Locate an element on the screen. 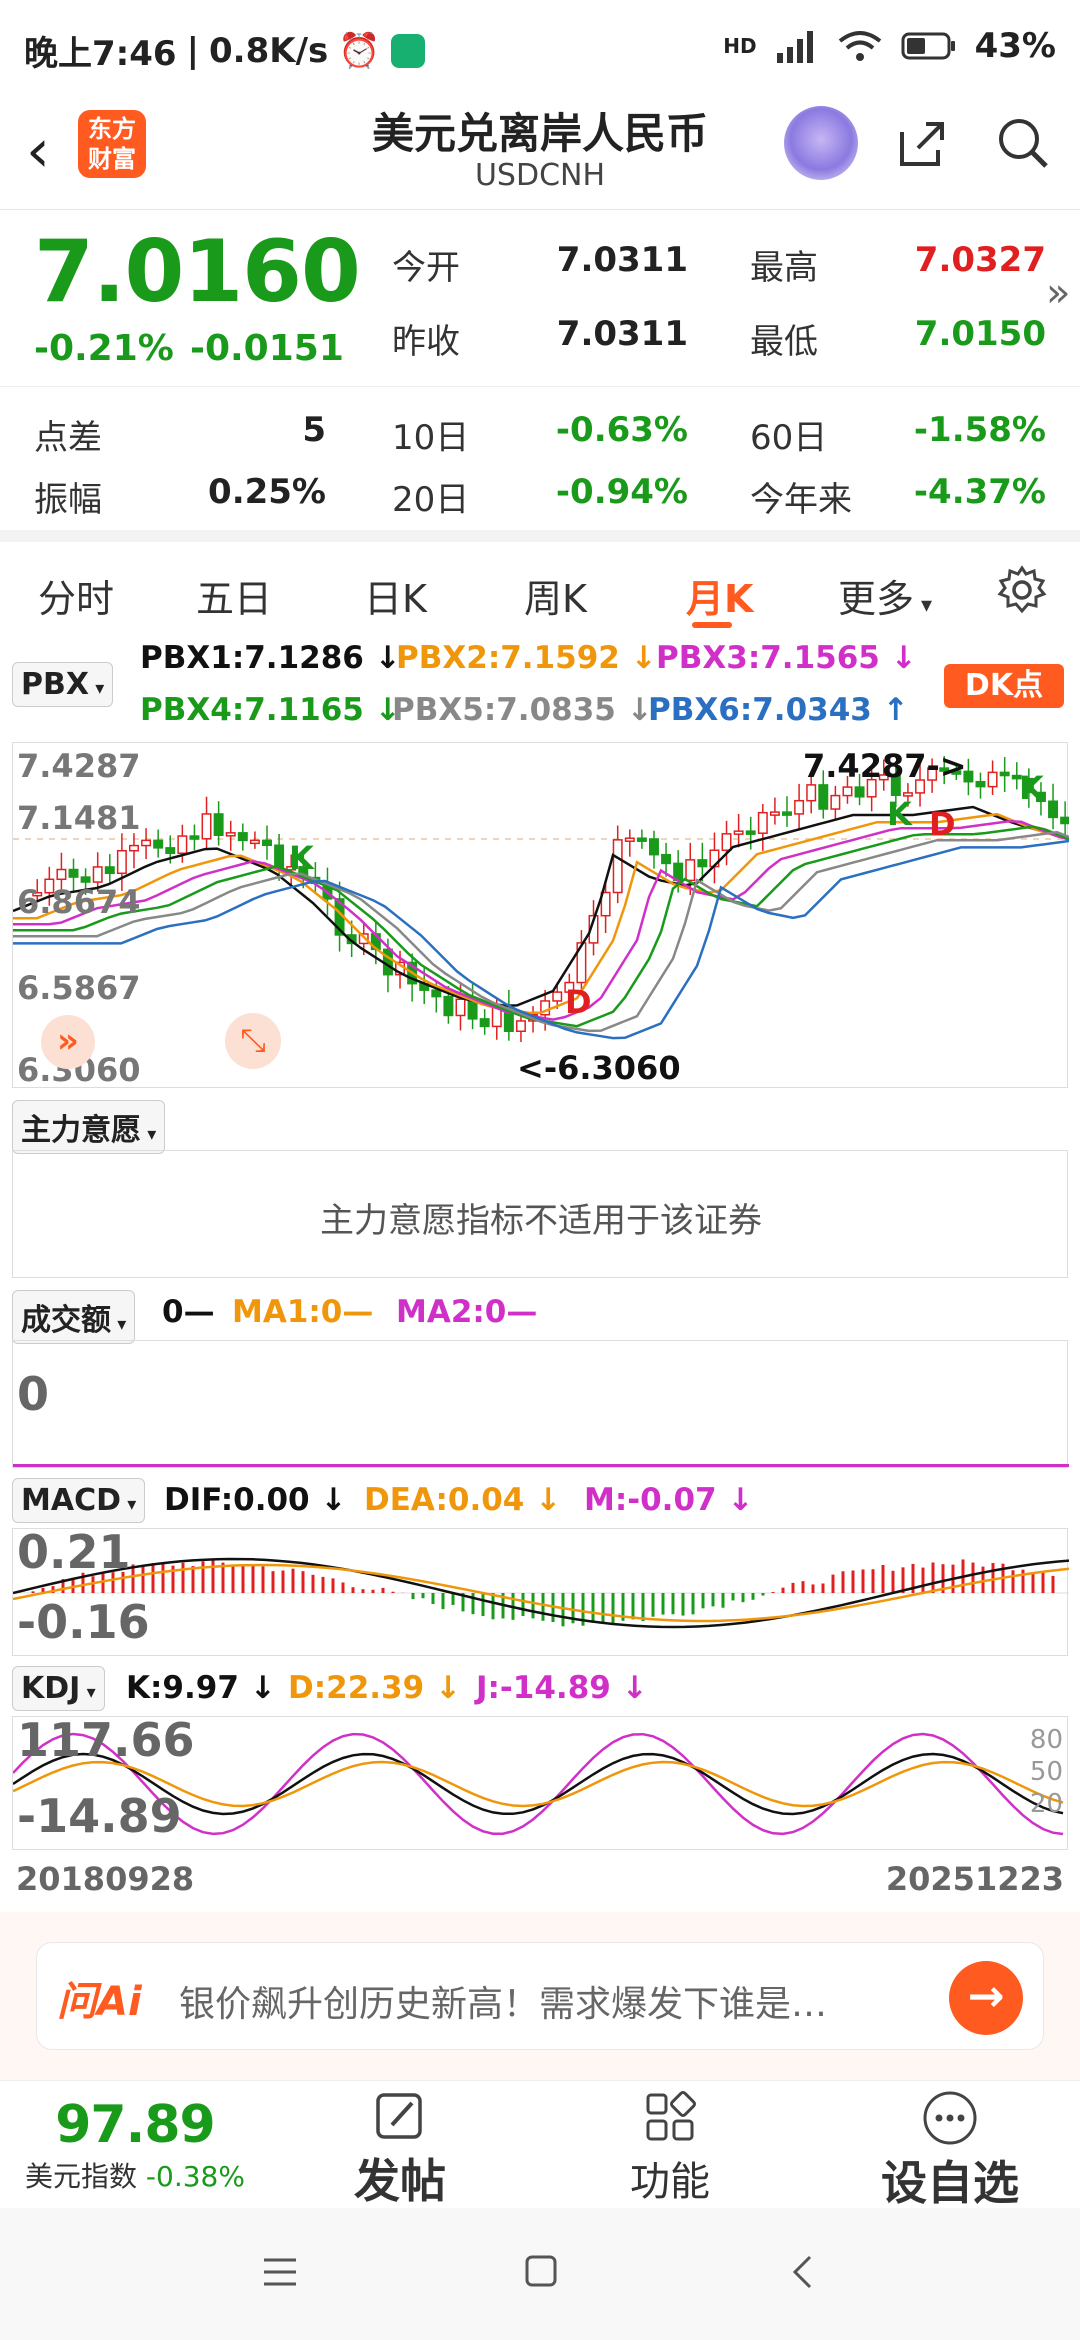  start-date: 20180928 is located at coordinates (105, 1879).